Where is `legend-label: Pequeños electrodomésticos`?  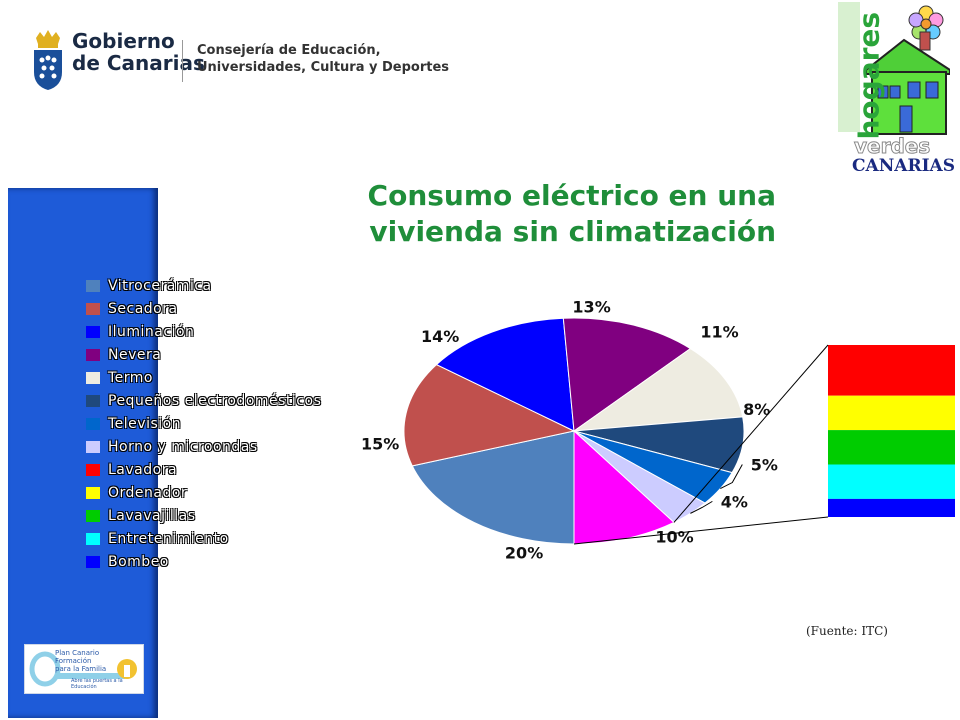 legend-label: Pequeños electrodomésticos is located at coordinates (215, 401).